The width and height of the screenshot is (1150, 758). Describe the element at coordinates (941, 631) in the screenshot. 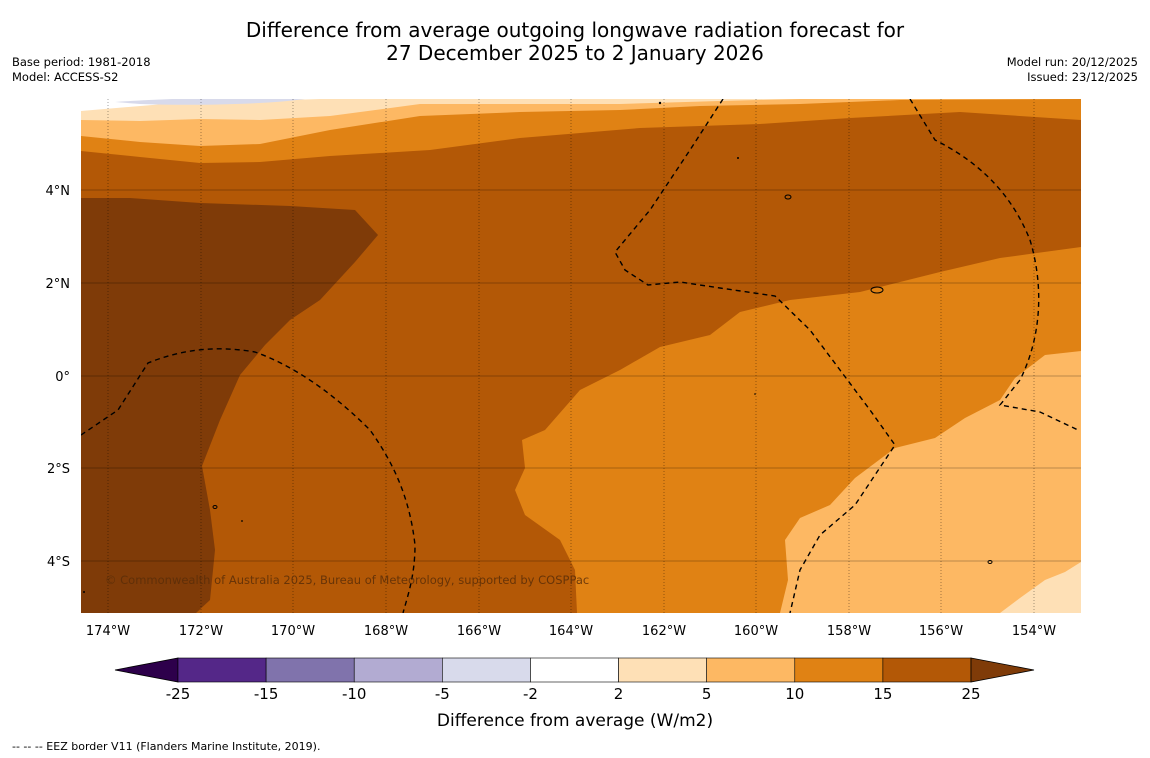

I see `lon-label: 156°W` at that location.